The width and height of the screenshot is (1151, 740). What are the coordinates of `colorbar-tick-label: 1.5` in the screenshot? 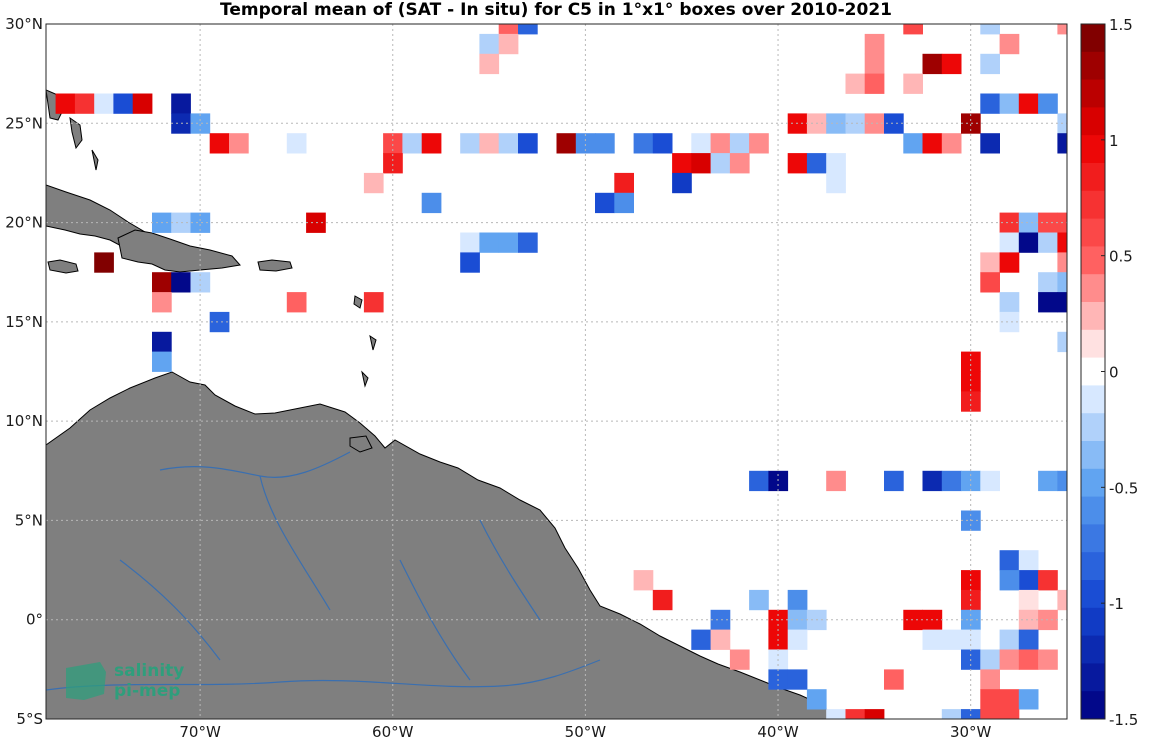 It's located at (1121, 25).